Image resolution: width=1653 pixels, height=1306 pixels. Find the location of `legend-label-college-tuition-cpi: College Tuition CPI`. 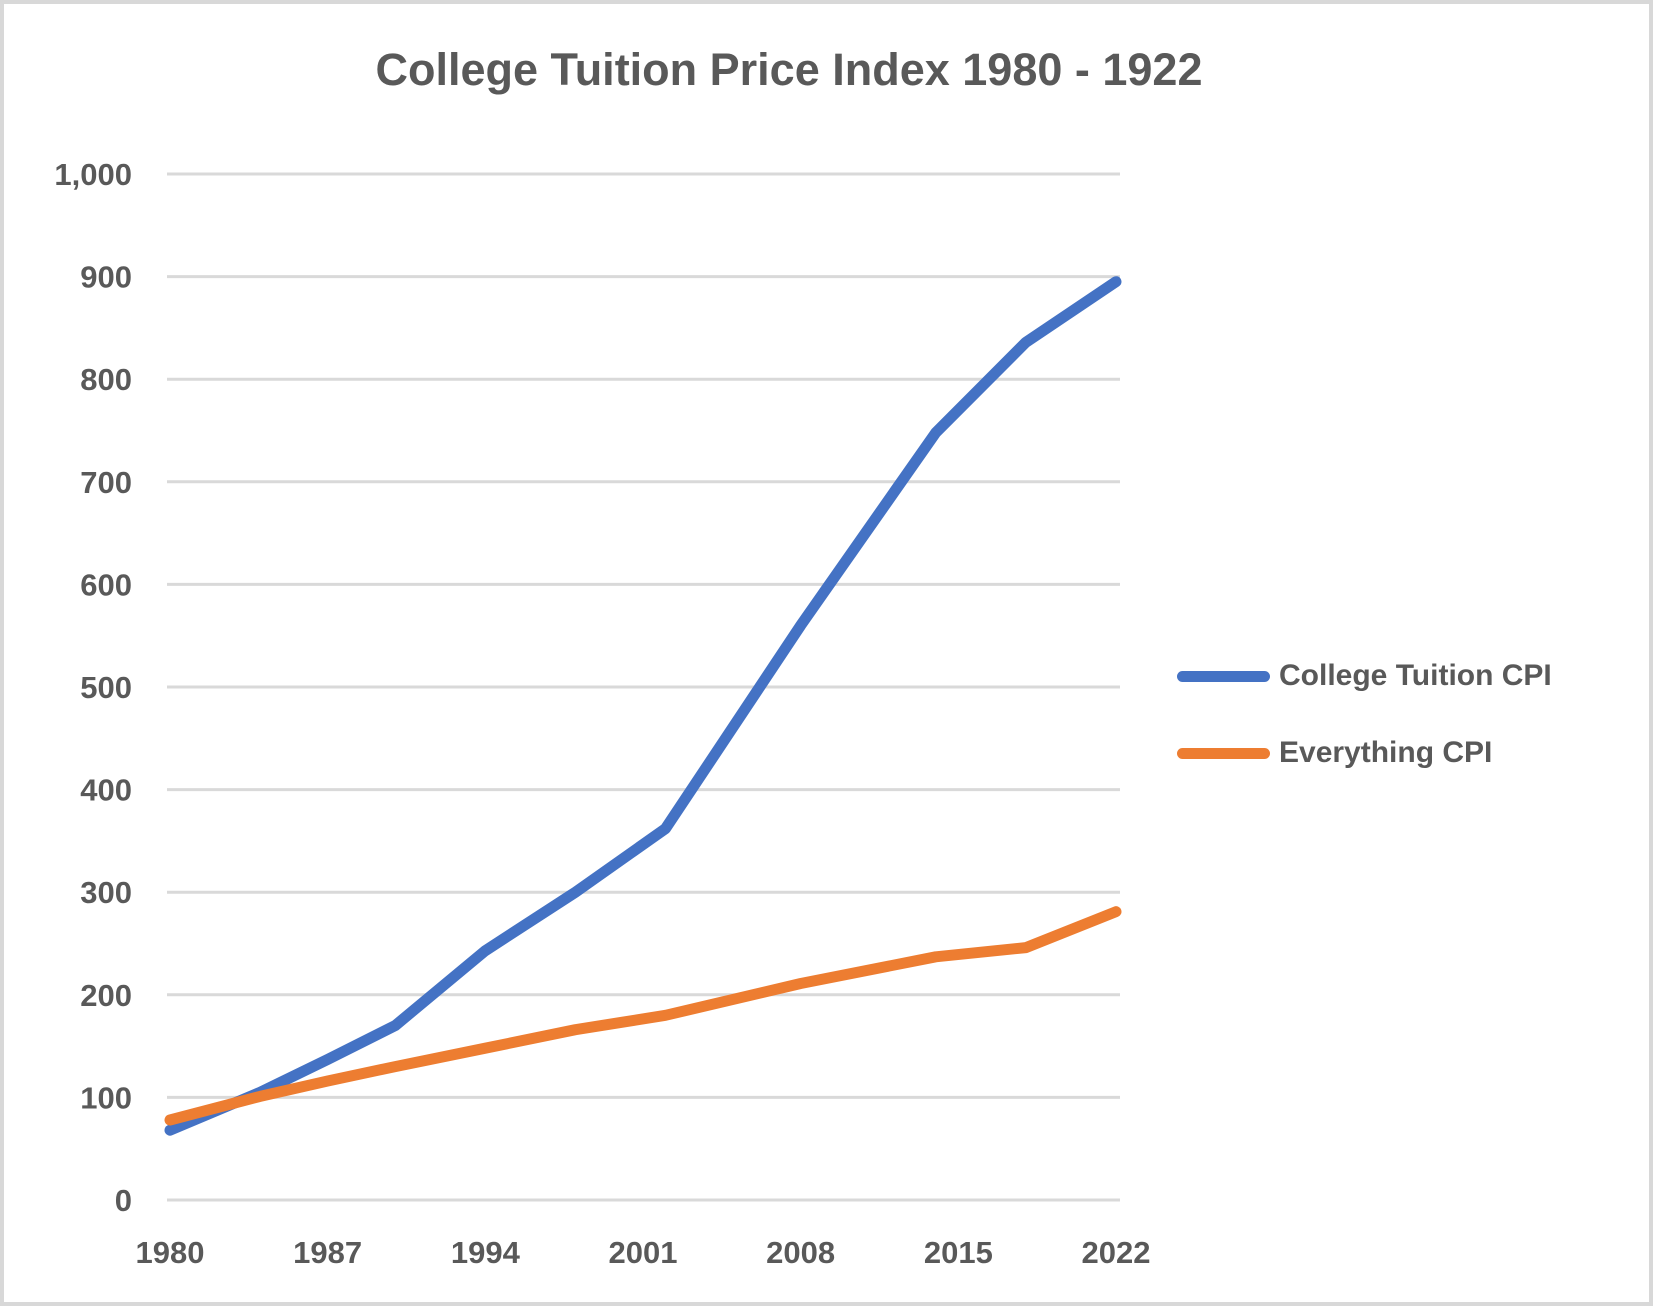

legend-label-college-tuition-cpi: College Tuition CPI is located at coordinates (1415, 675).